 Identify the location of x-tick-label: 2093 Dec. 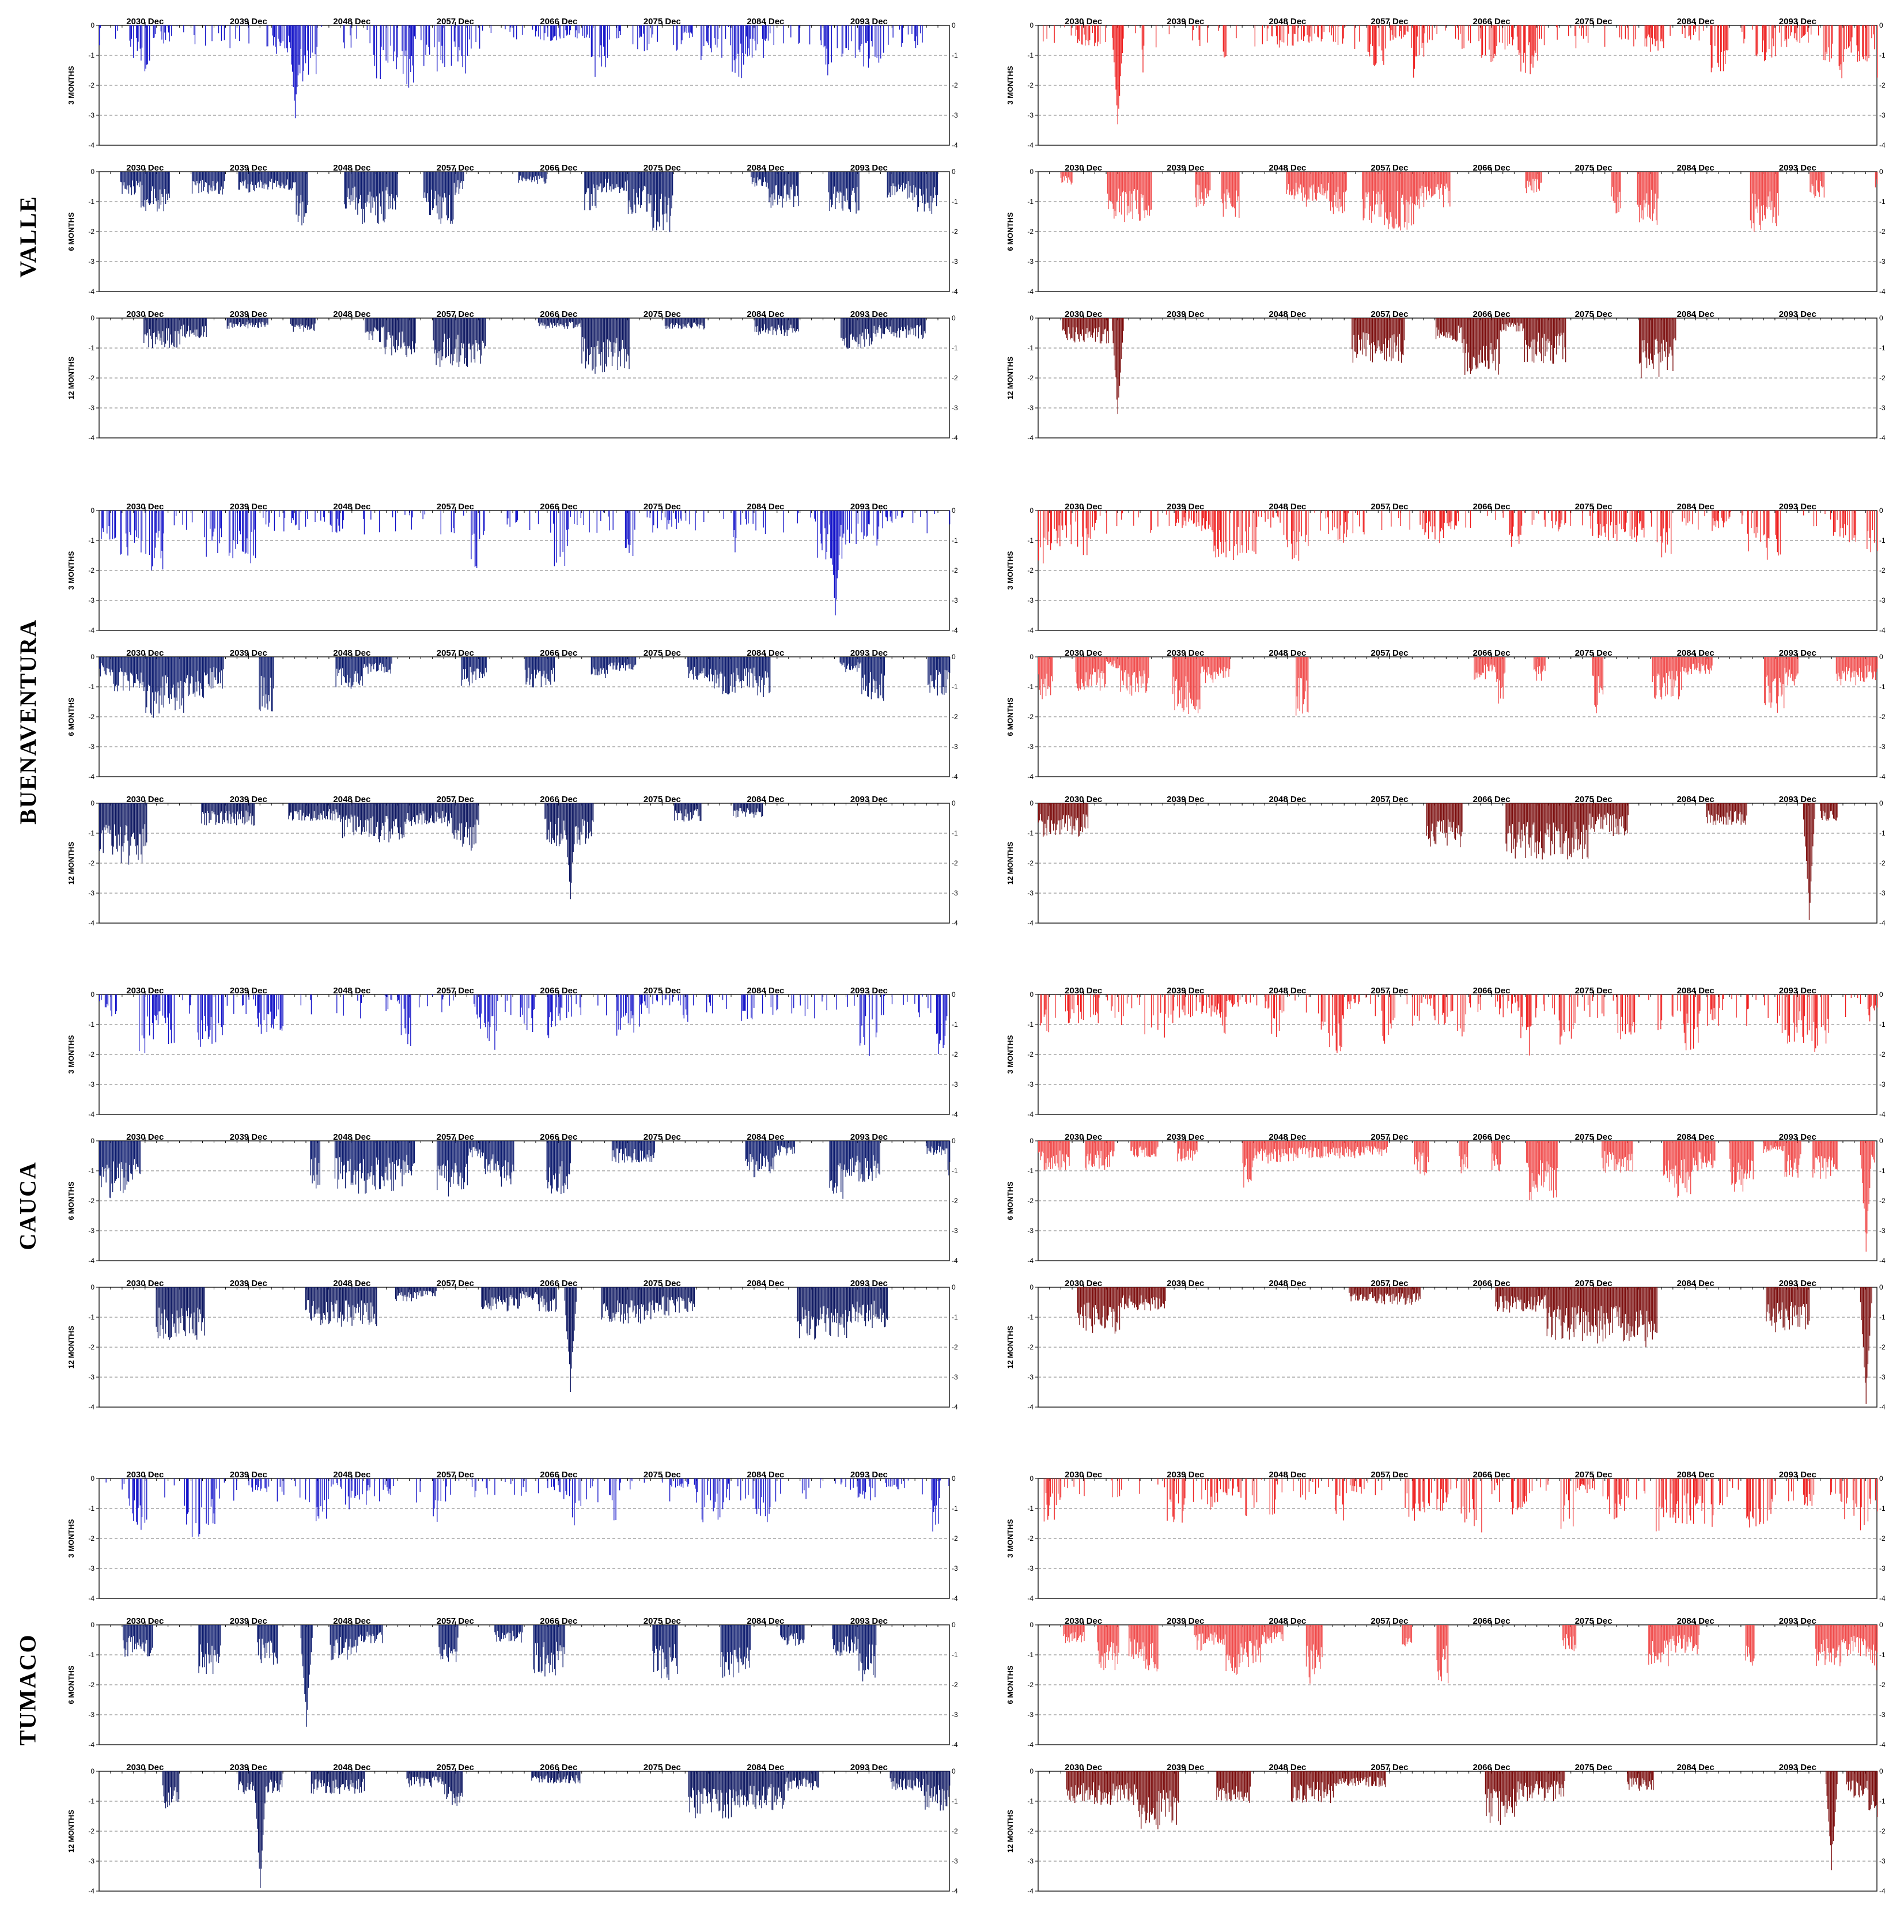
(1797, 168).